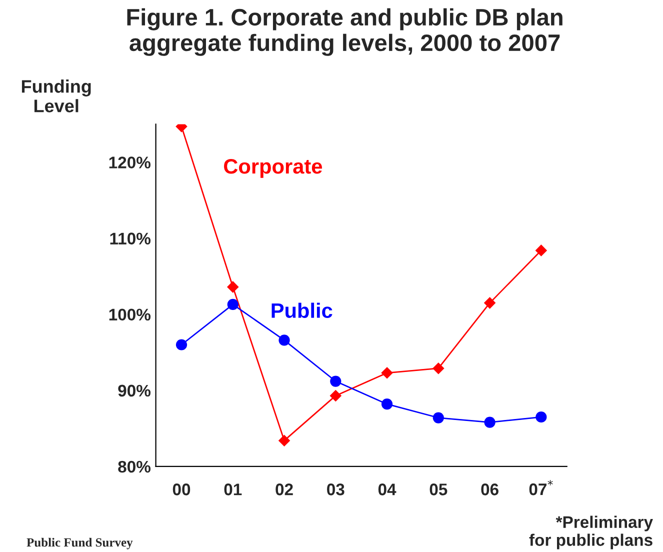 This screenshot has width=663, height=552. I want to click on y-tick-label: 100%, so click(130, 314).